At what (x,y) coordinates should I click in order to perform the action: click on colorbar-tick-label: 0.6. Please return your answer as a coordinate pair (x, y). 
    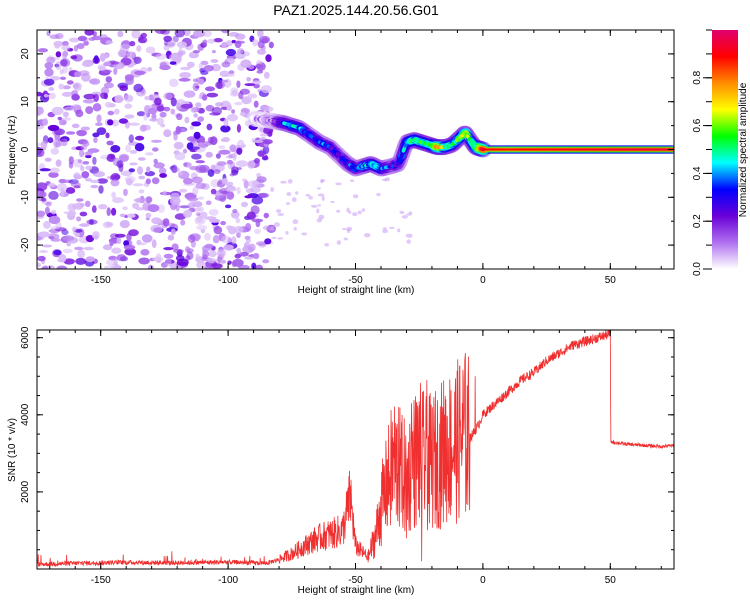
    Looking at the image, I should click on (697, 125).